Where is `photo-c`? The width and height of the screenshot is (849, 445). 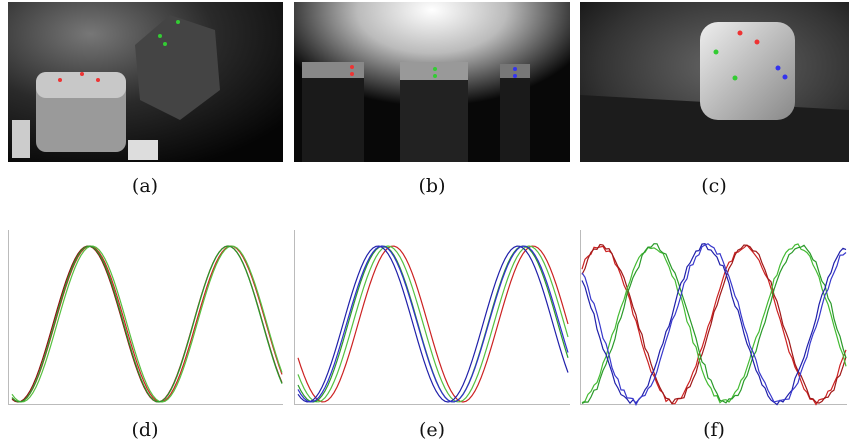
photo-c is located at coordinates (714, 82).